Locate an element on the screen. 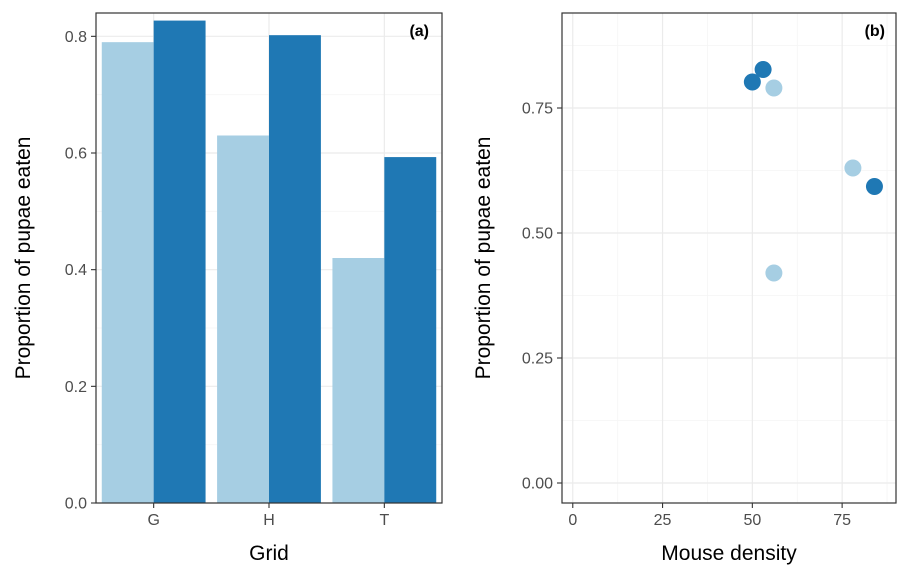 The image size is (898, 568). panel-a-x-tick-label: T is located at coordinates (384, 520).